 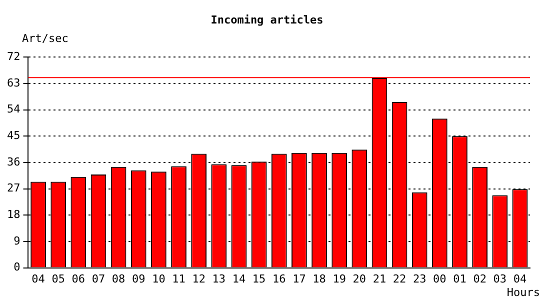 What do you see at coordinates (419, 279) in the screenshot?
I see `x-tick-label: 23` at bounding box center [419, 279].